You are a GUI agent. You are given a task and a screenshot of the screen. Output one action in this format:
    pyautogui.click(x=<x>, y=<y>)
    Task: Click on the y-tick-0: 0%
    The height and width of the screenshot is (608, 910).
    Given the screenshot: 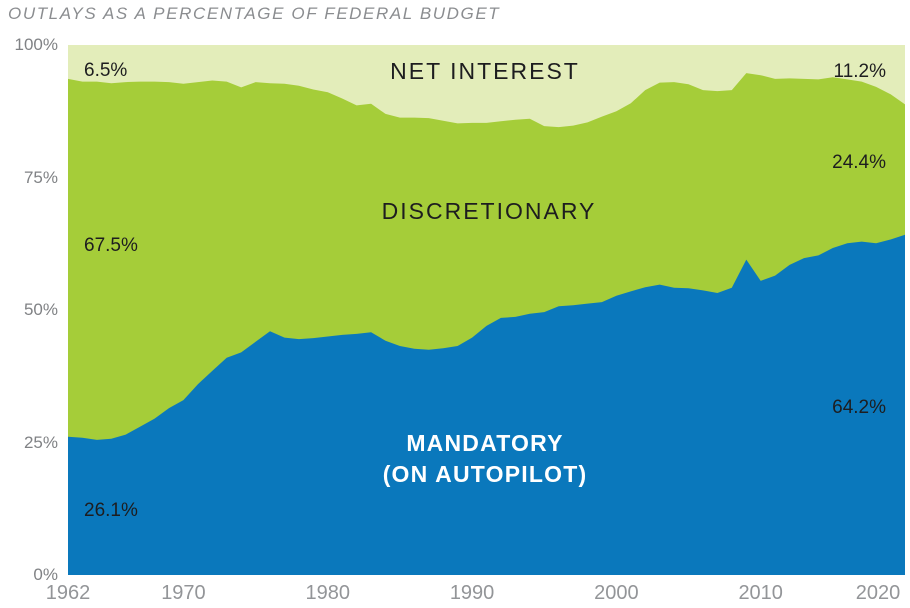 What is the action you would take?
    pyautogui.click(x=45, y=574)
    